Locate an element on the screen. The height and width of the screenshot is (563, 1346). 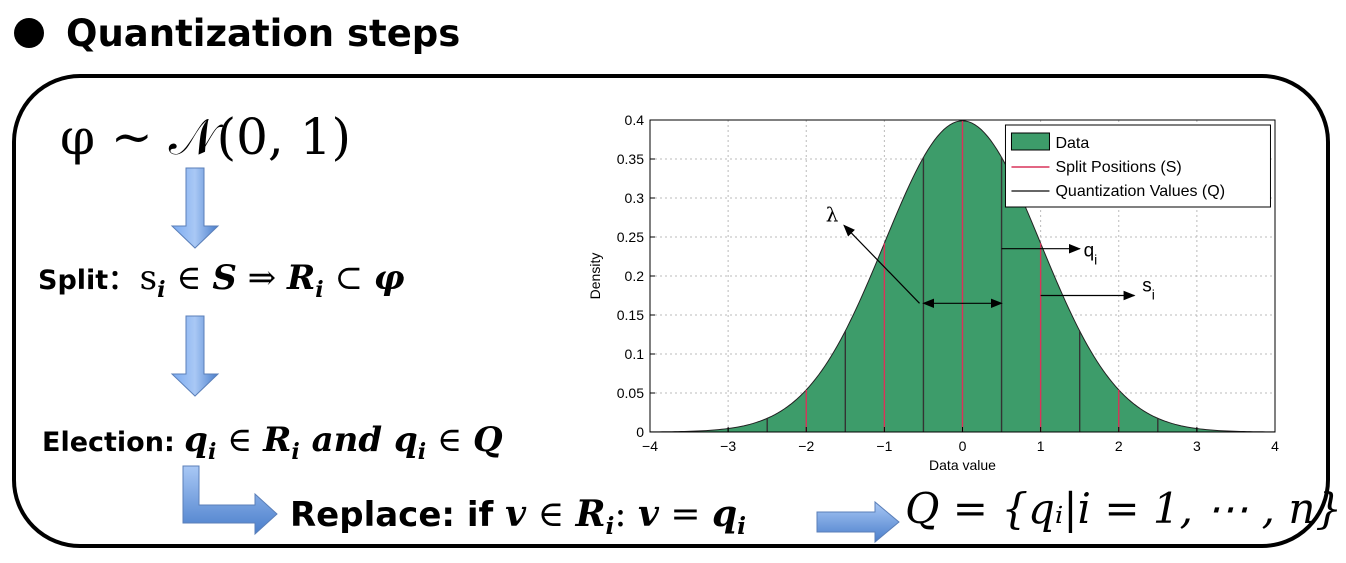
q-set-formula: Q = {qᵢ|i = 1, ⋯ , n} is located at coordinates (1124, 508).